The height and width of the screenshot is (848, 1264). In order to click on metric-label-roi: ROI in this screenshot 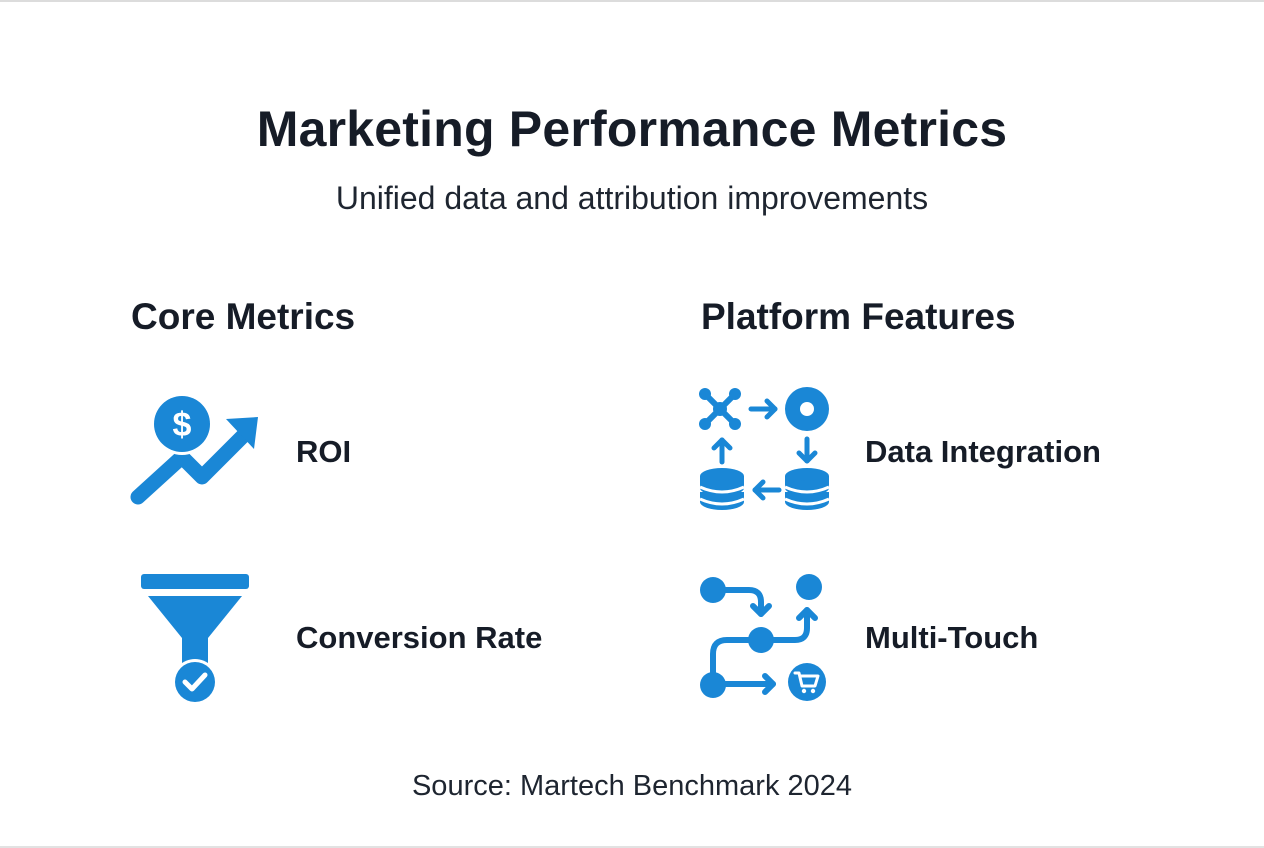, I will do `click(324, 451)`.